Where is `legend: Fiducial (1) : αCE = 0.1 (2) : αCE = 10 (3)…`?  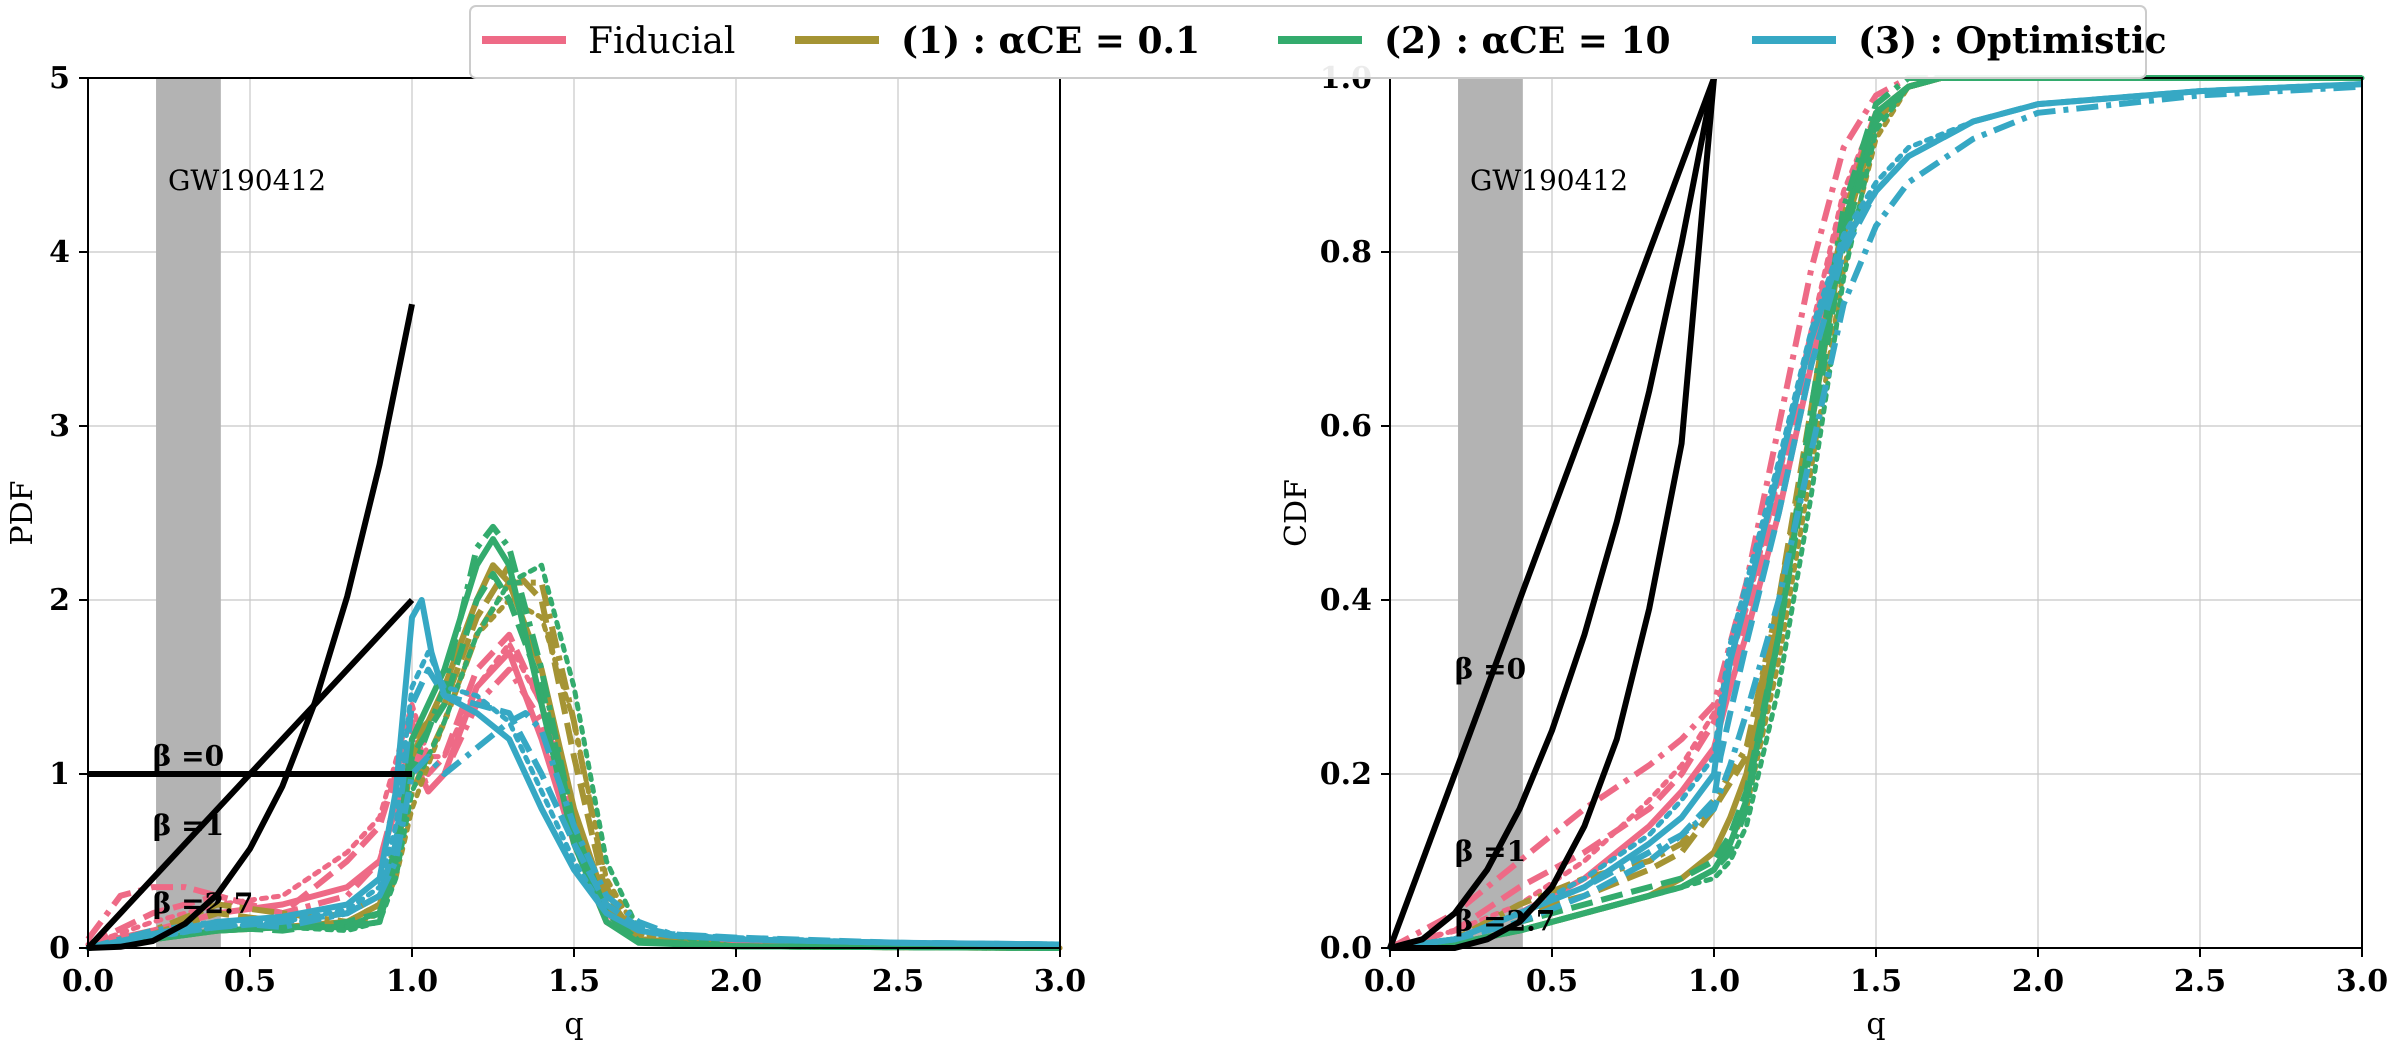
legend: Fiducial (1) : αCE = 0.1 (2) : αCE = 10 (3)… is located at coordinates (1318, 42).